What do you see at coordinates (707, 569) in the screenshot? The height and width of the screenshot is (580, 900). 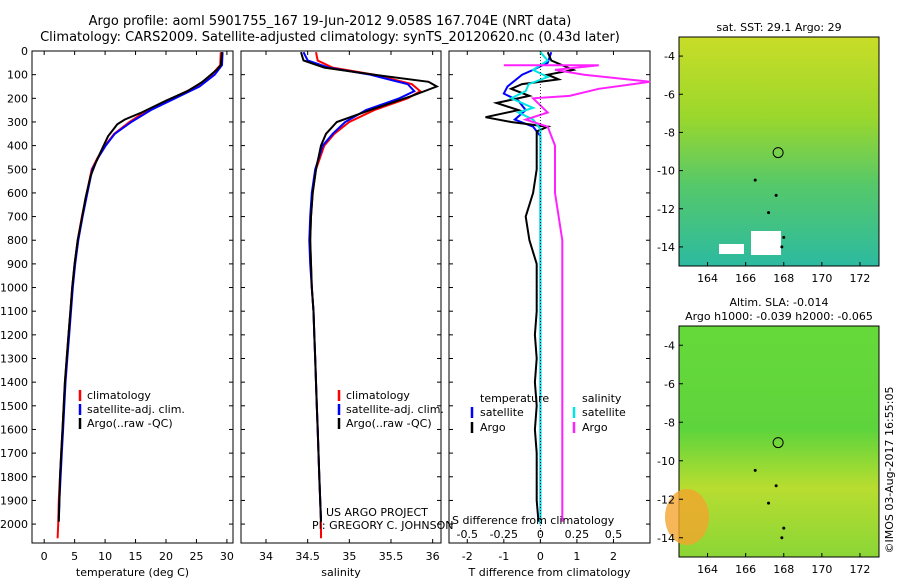 I see `map-x-tick-label: 164` at bounding box center [707, 569].